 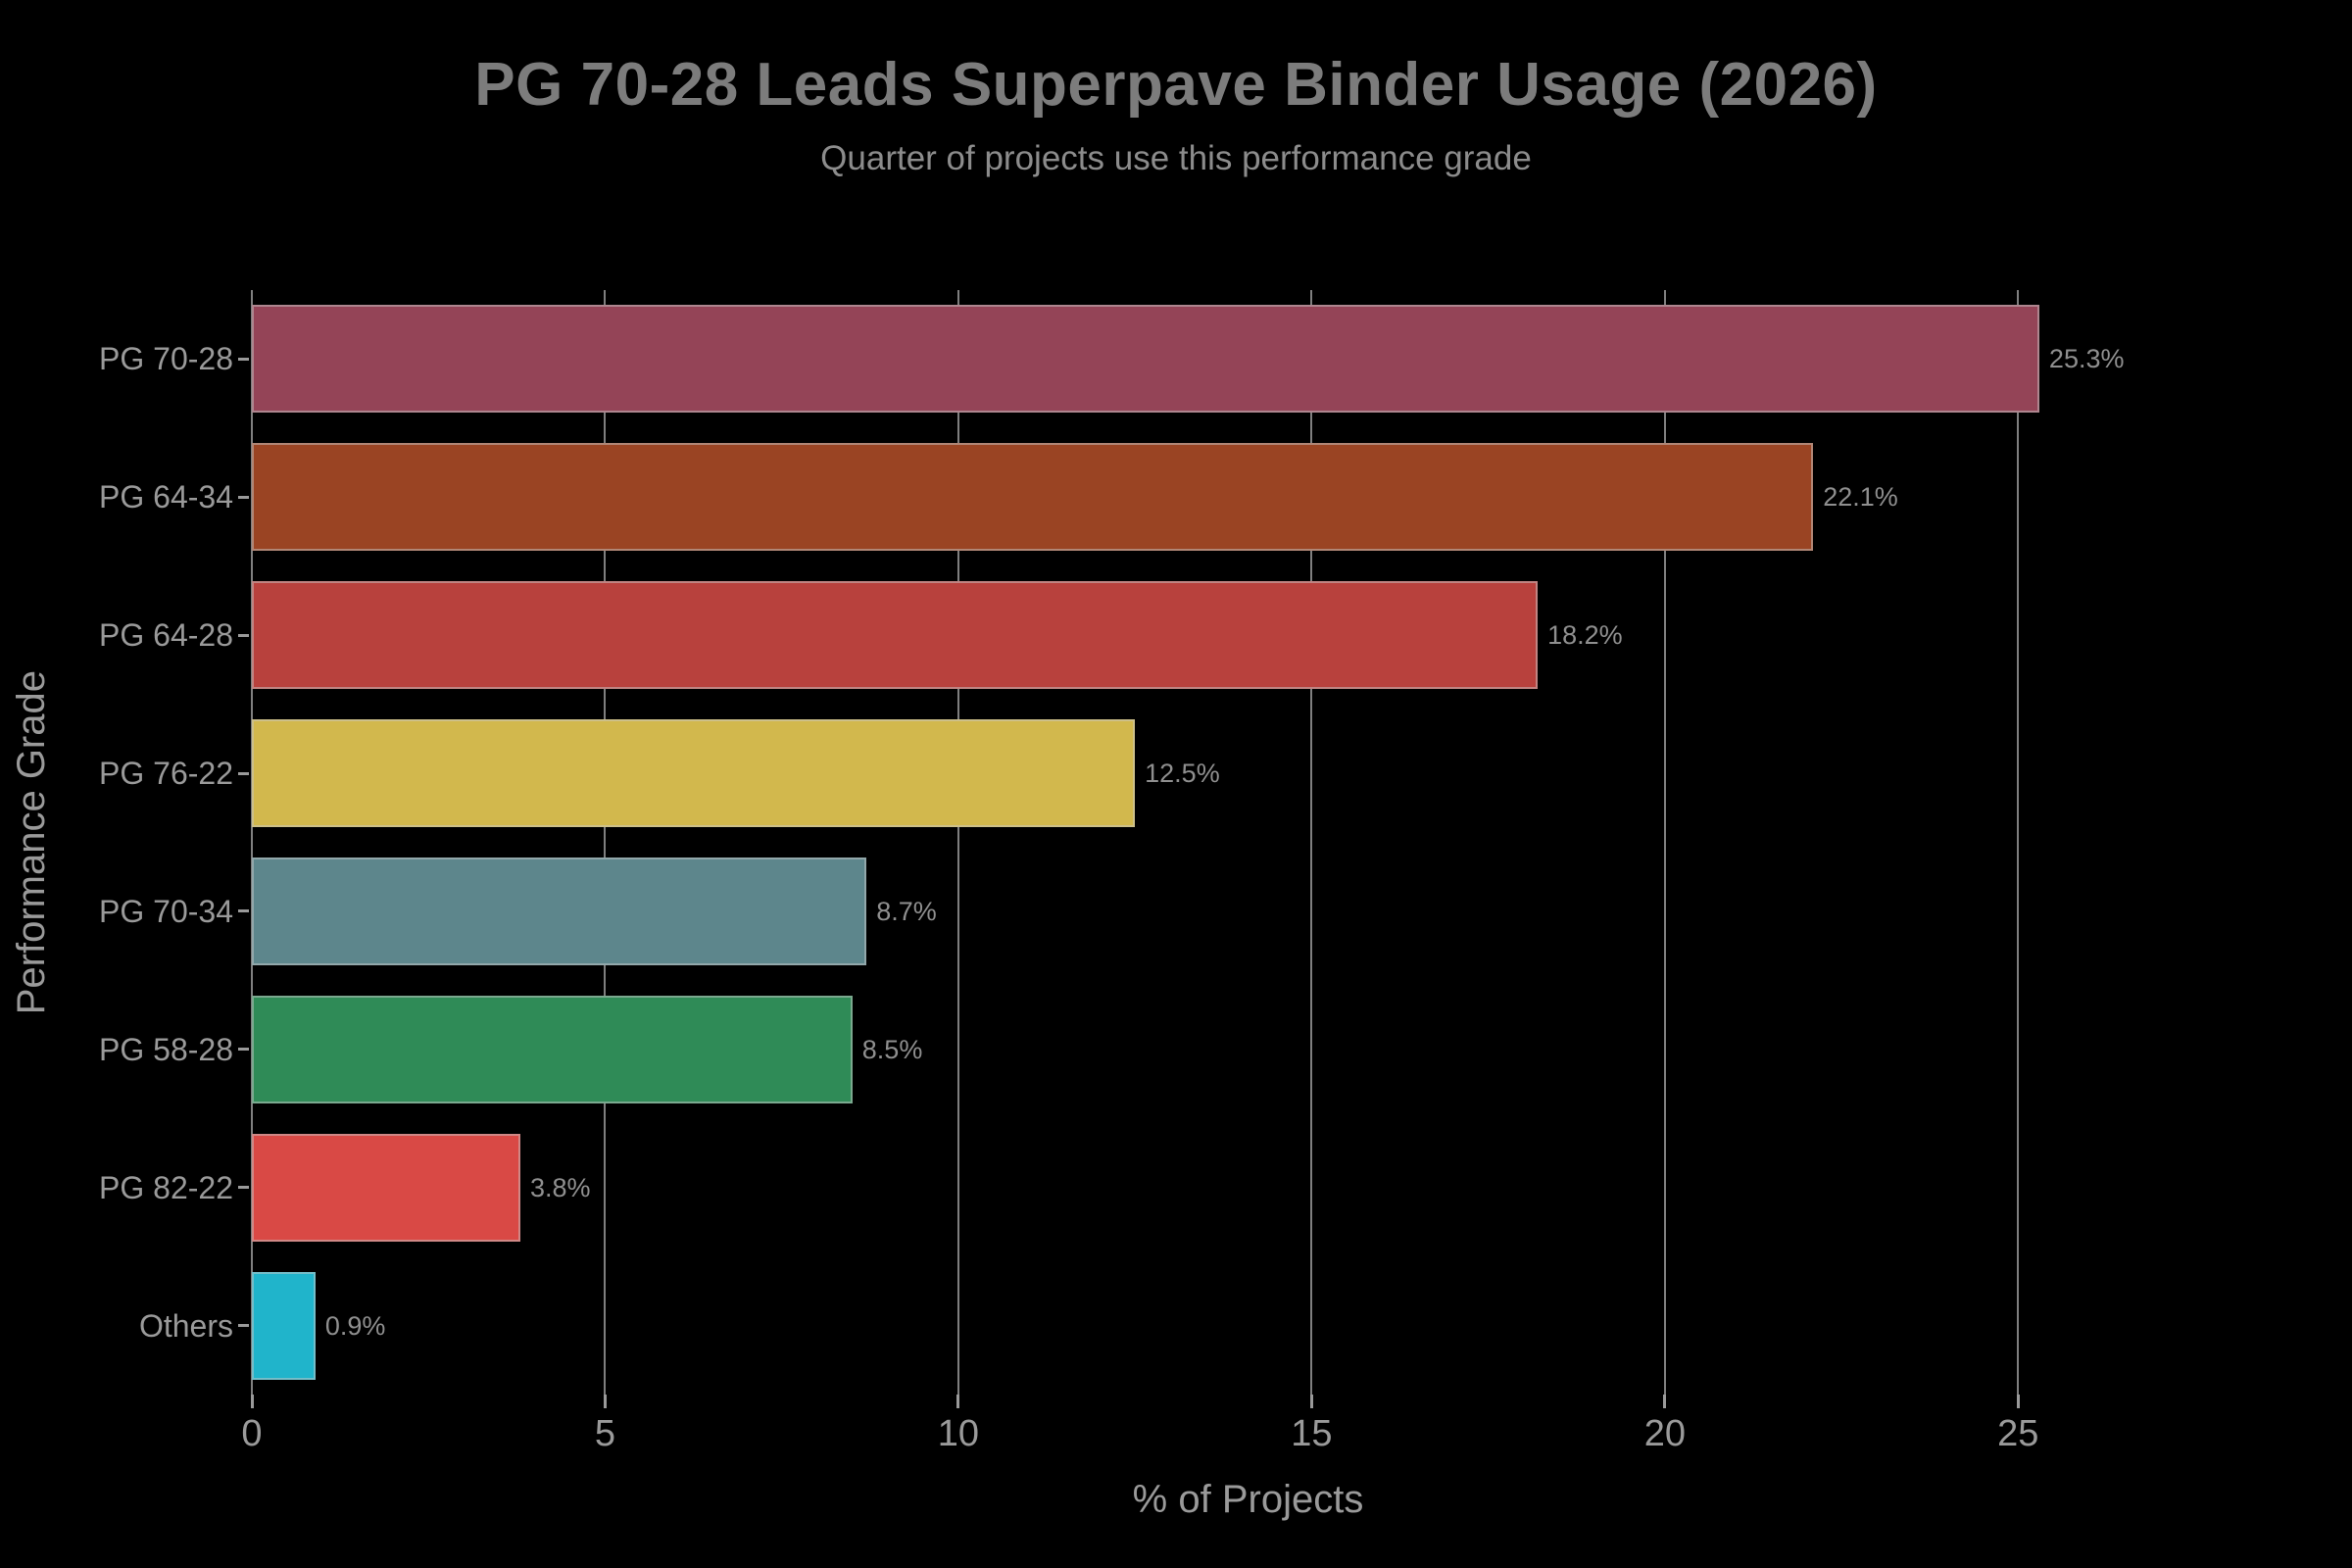 I want to click on x-axis-title: % of Projects, so click(x=1248, y=1499).